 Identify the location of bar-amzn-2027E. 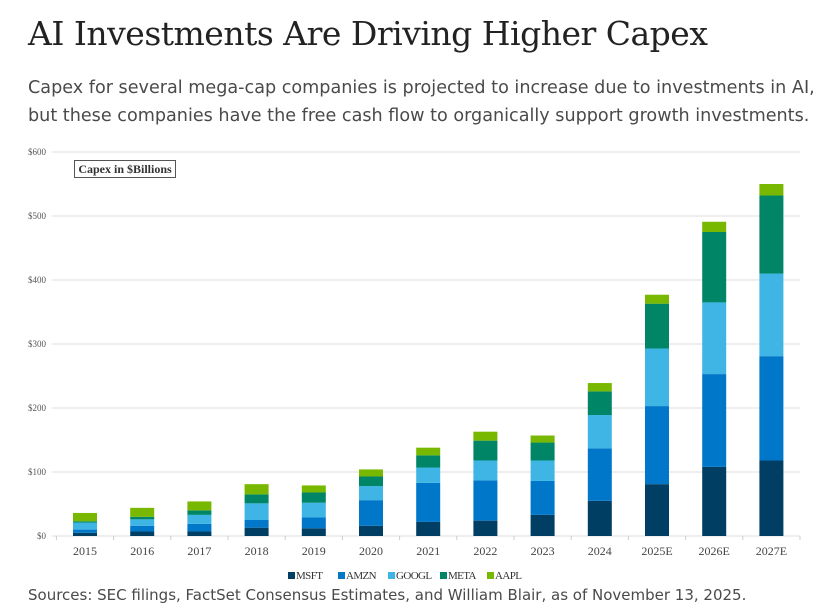
(771, 408).